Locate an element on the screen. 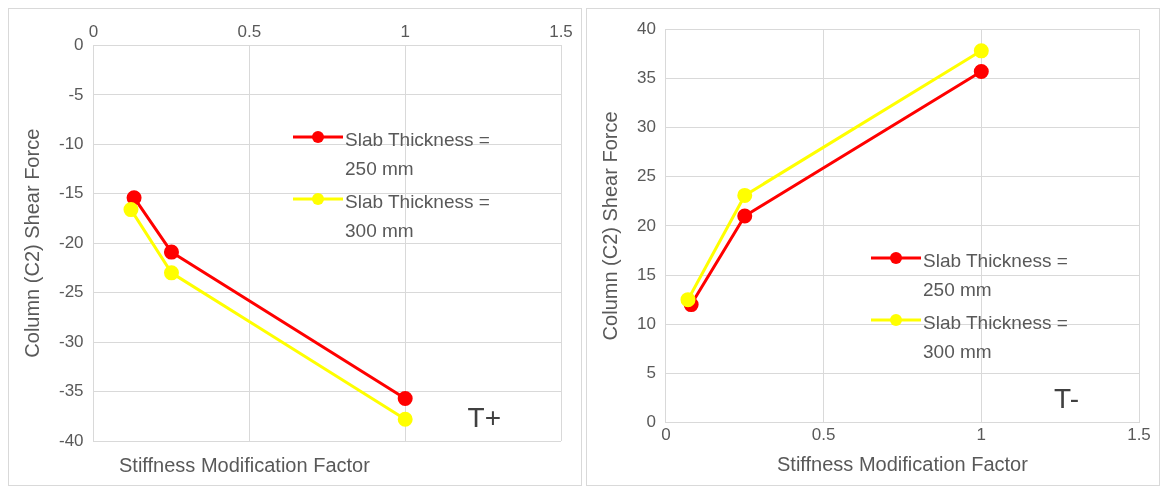  y-tick-label: 5 is located at coordinates (651, 373).